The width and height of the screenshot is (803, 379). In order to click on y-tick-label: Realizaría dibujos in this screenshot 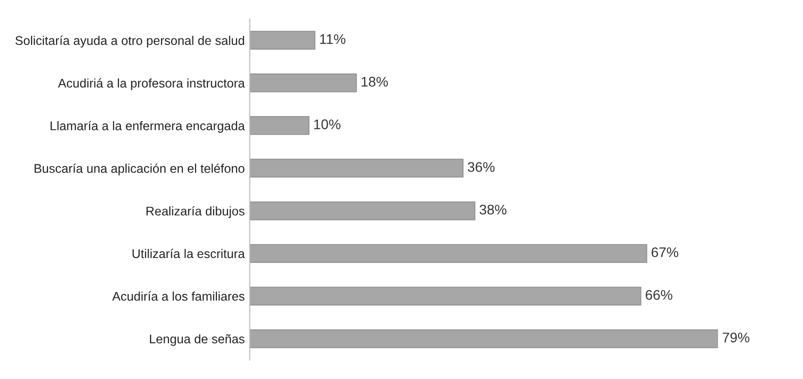, I will do `click(195, 212)`.